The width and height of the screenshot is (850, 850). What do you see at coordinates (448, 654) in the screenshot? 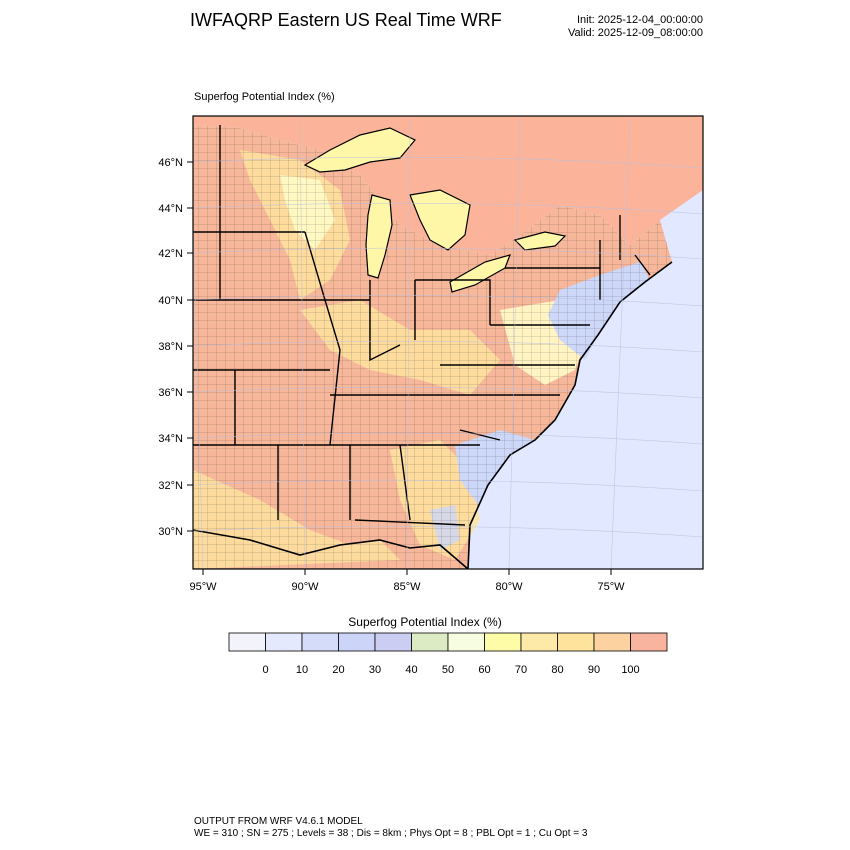
I see `colorbar: 0 10 20 30 40 50 60 70 80 90 100` at bounding box center [448, 654].